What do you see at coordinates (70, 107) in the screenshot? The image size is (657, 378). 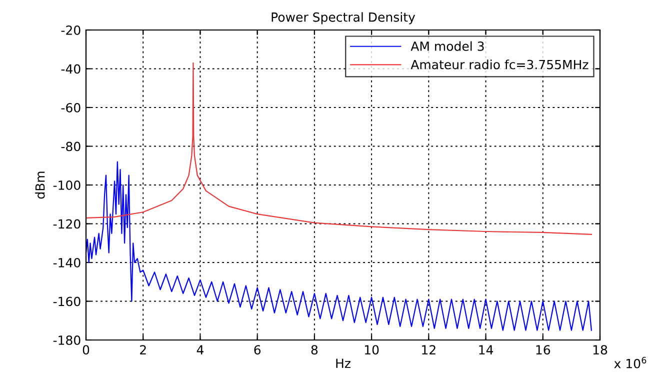 I see `y-tick-label: -60` at bounding box center [70, 107].